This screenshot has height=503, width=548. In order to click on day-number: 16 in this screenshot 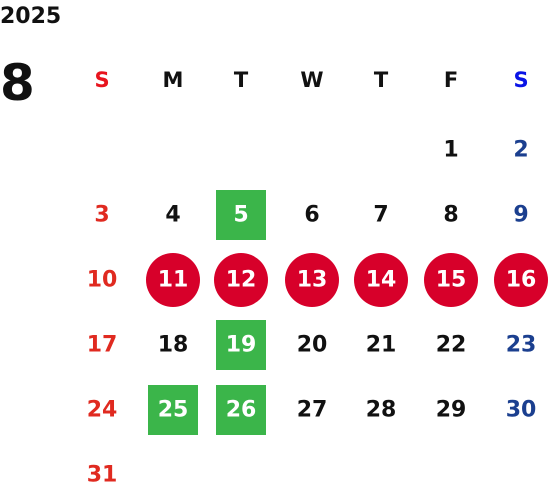, I will do `click(521, 280)`.